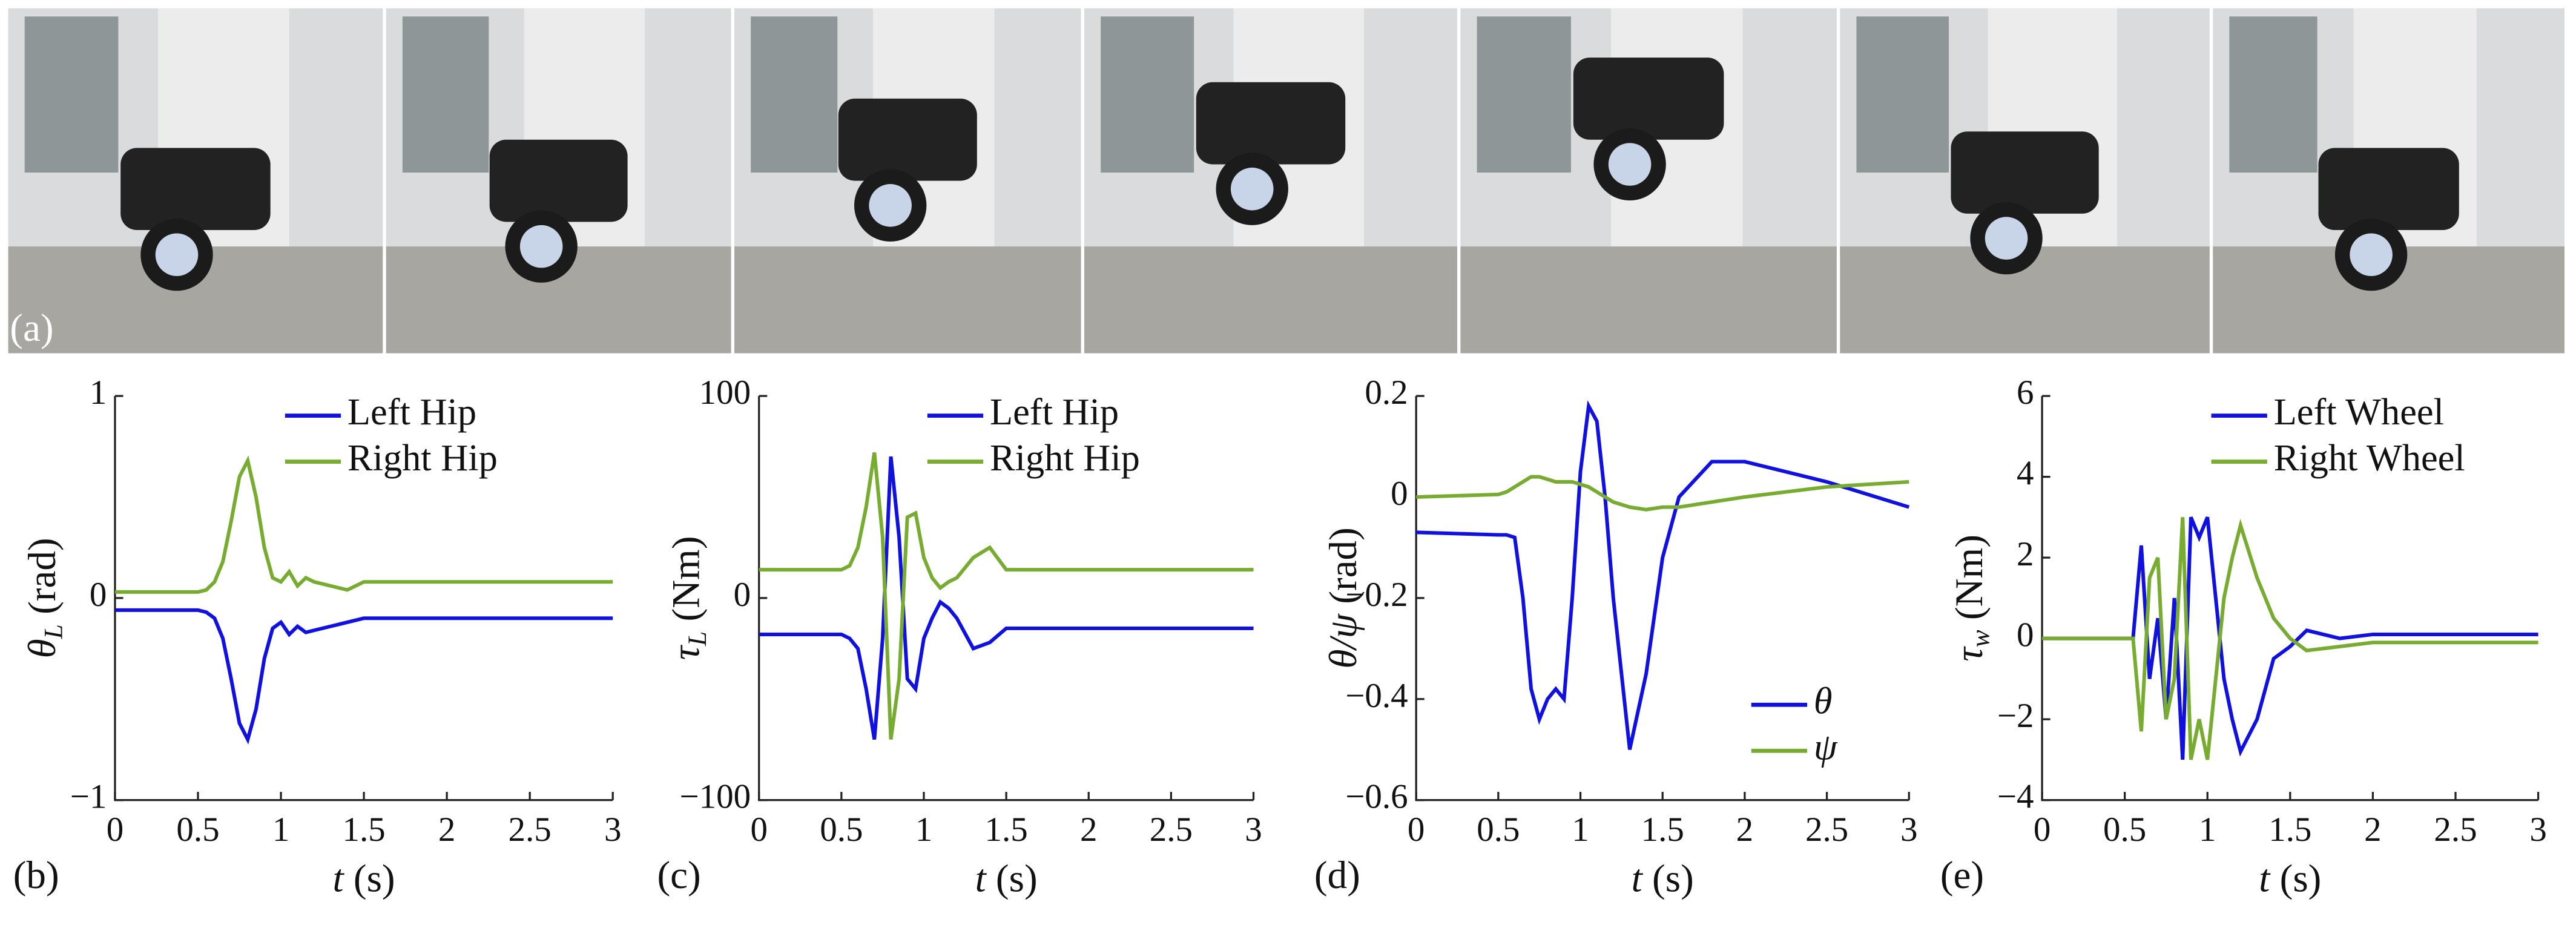  Describe the element at coordinates (1337, 875) in the screenshot. I see `panel-label: (d)` at that location.